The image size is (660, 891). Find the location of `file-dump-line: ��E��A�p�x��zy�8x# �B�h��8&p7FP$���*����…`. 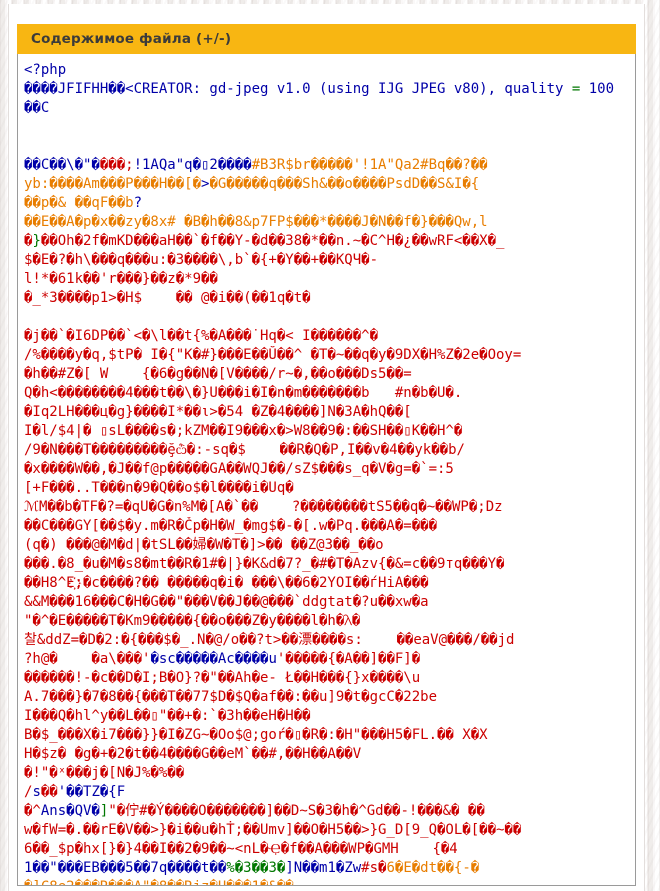

file-dump-line: ��E��A�p�x��zy�8x# �B�h��8&p7FP$���*����… is located at coordinates (256, 222).